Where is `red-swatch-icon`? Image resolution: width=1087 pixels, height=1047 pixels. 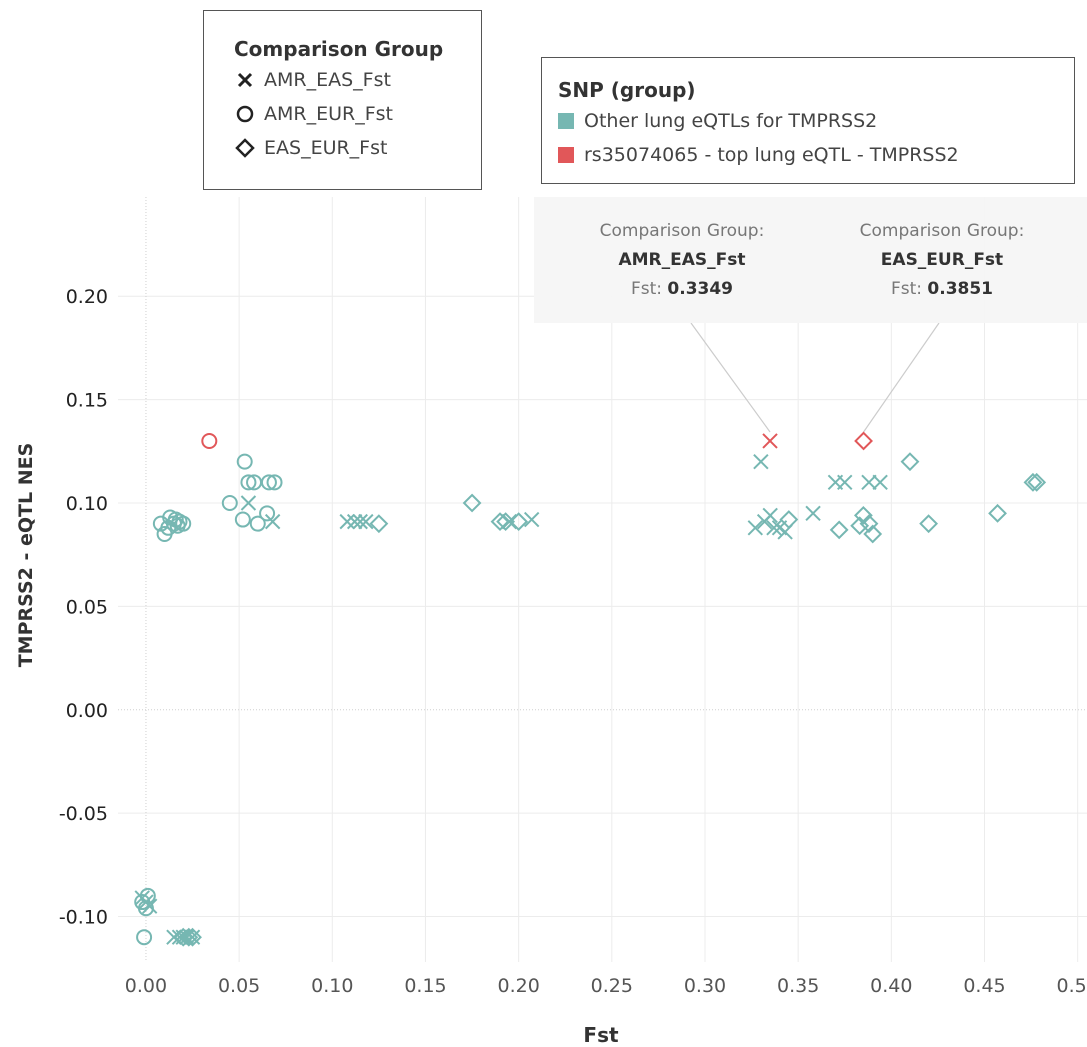
red-swatch-icon is located at coordinates (566, 155).